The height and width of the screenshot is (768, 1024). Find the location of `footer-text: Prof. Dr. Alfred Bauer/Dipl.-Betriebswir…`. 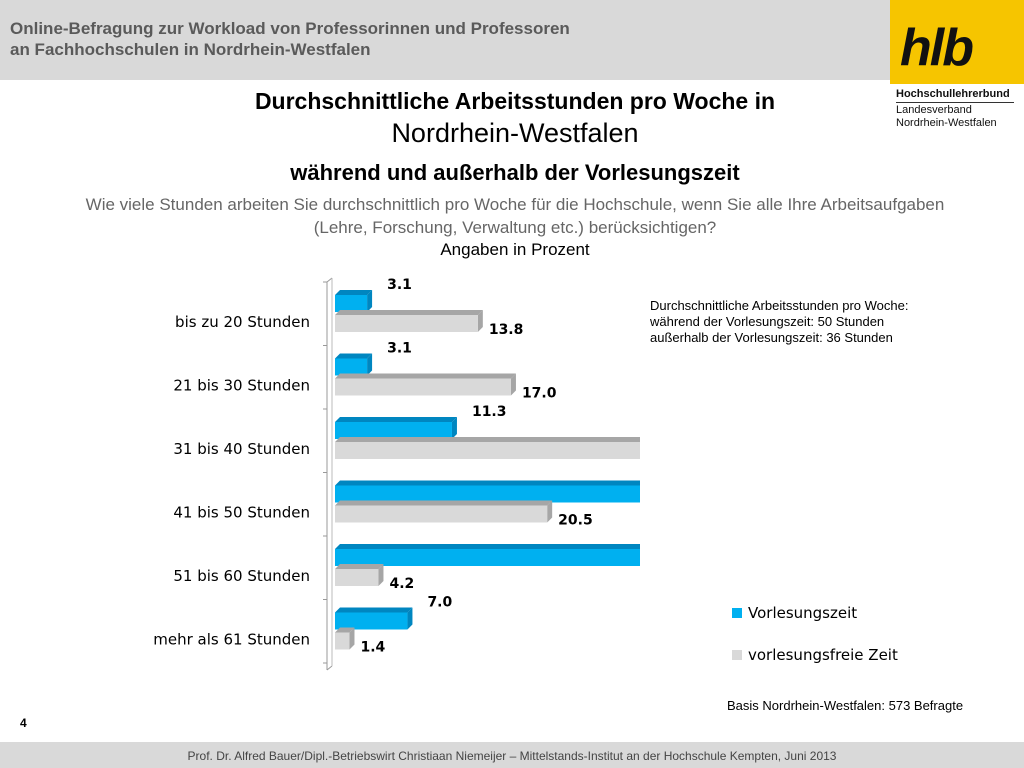

footer-text: Prof. Dr. Alfred Bauer/Dipl.-Betriebswir… is located at coordinates (512, 756).